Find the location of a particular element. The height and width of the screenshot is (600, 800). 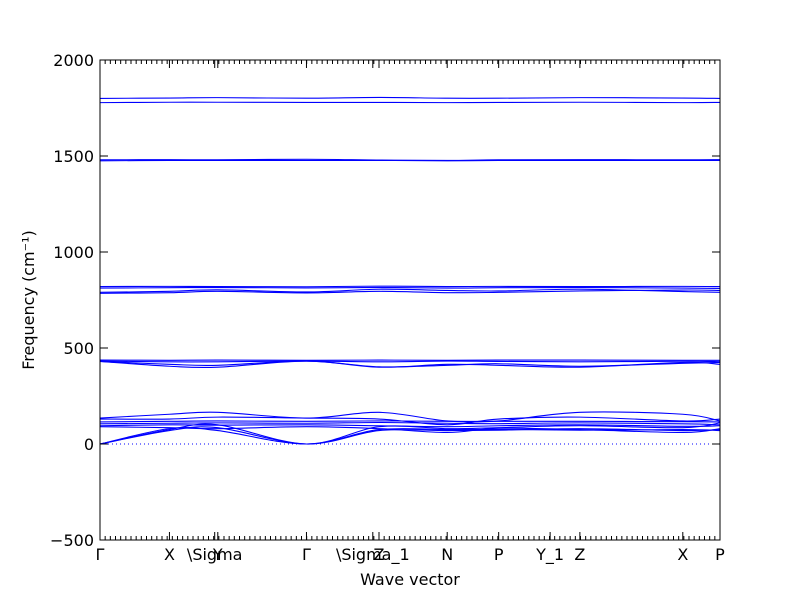

y-tick-label: 500 is located at coordinates (78, 348).